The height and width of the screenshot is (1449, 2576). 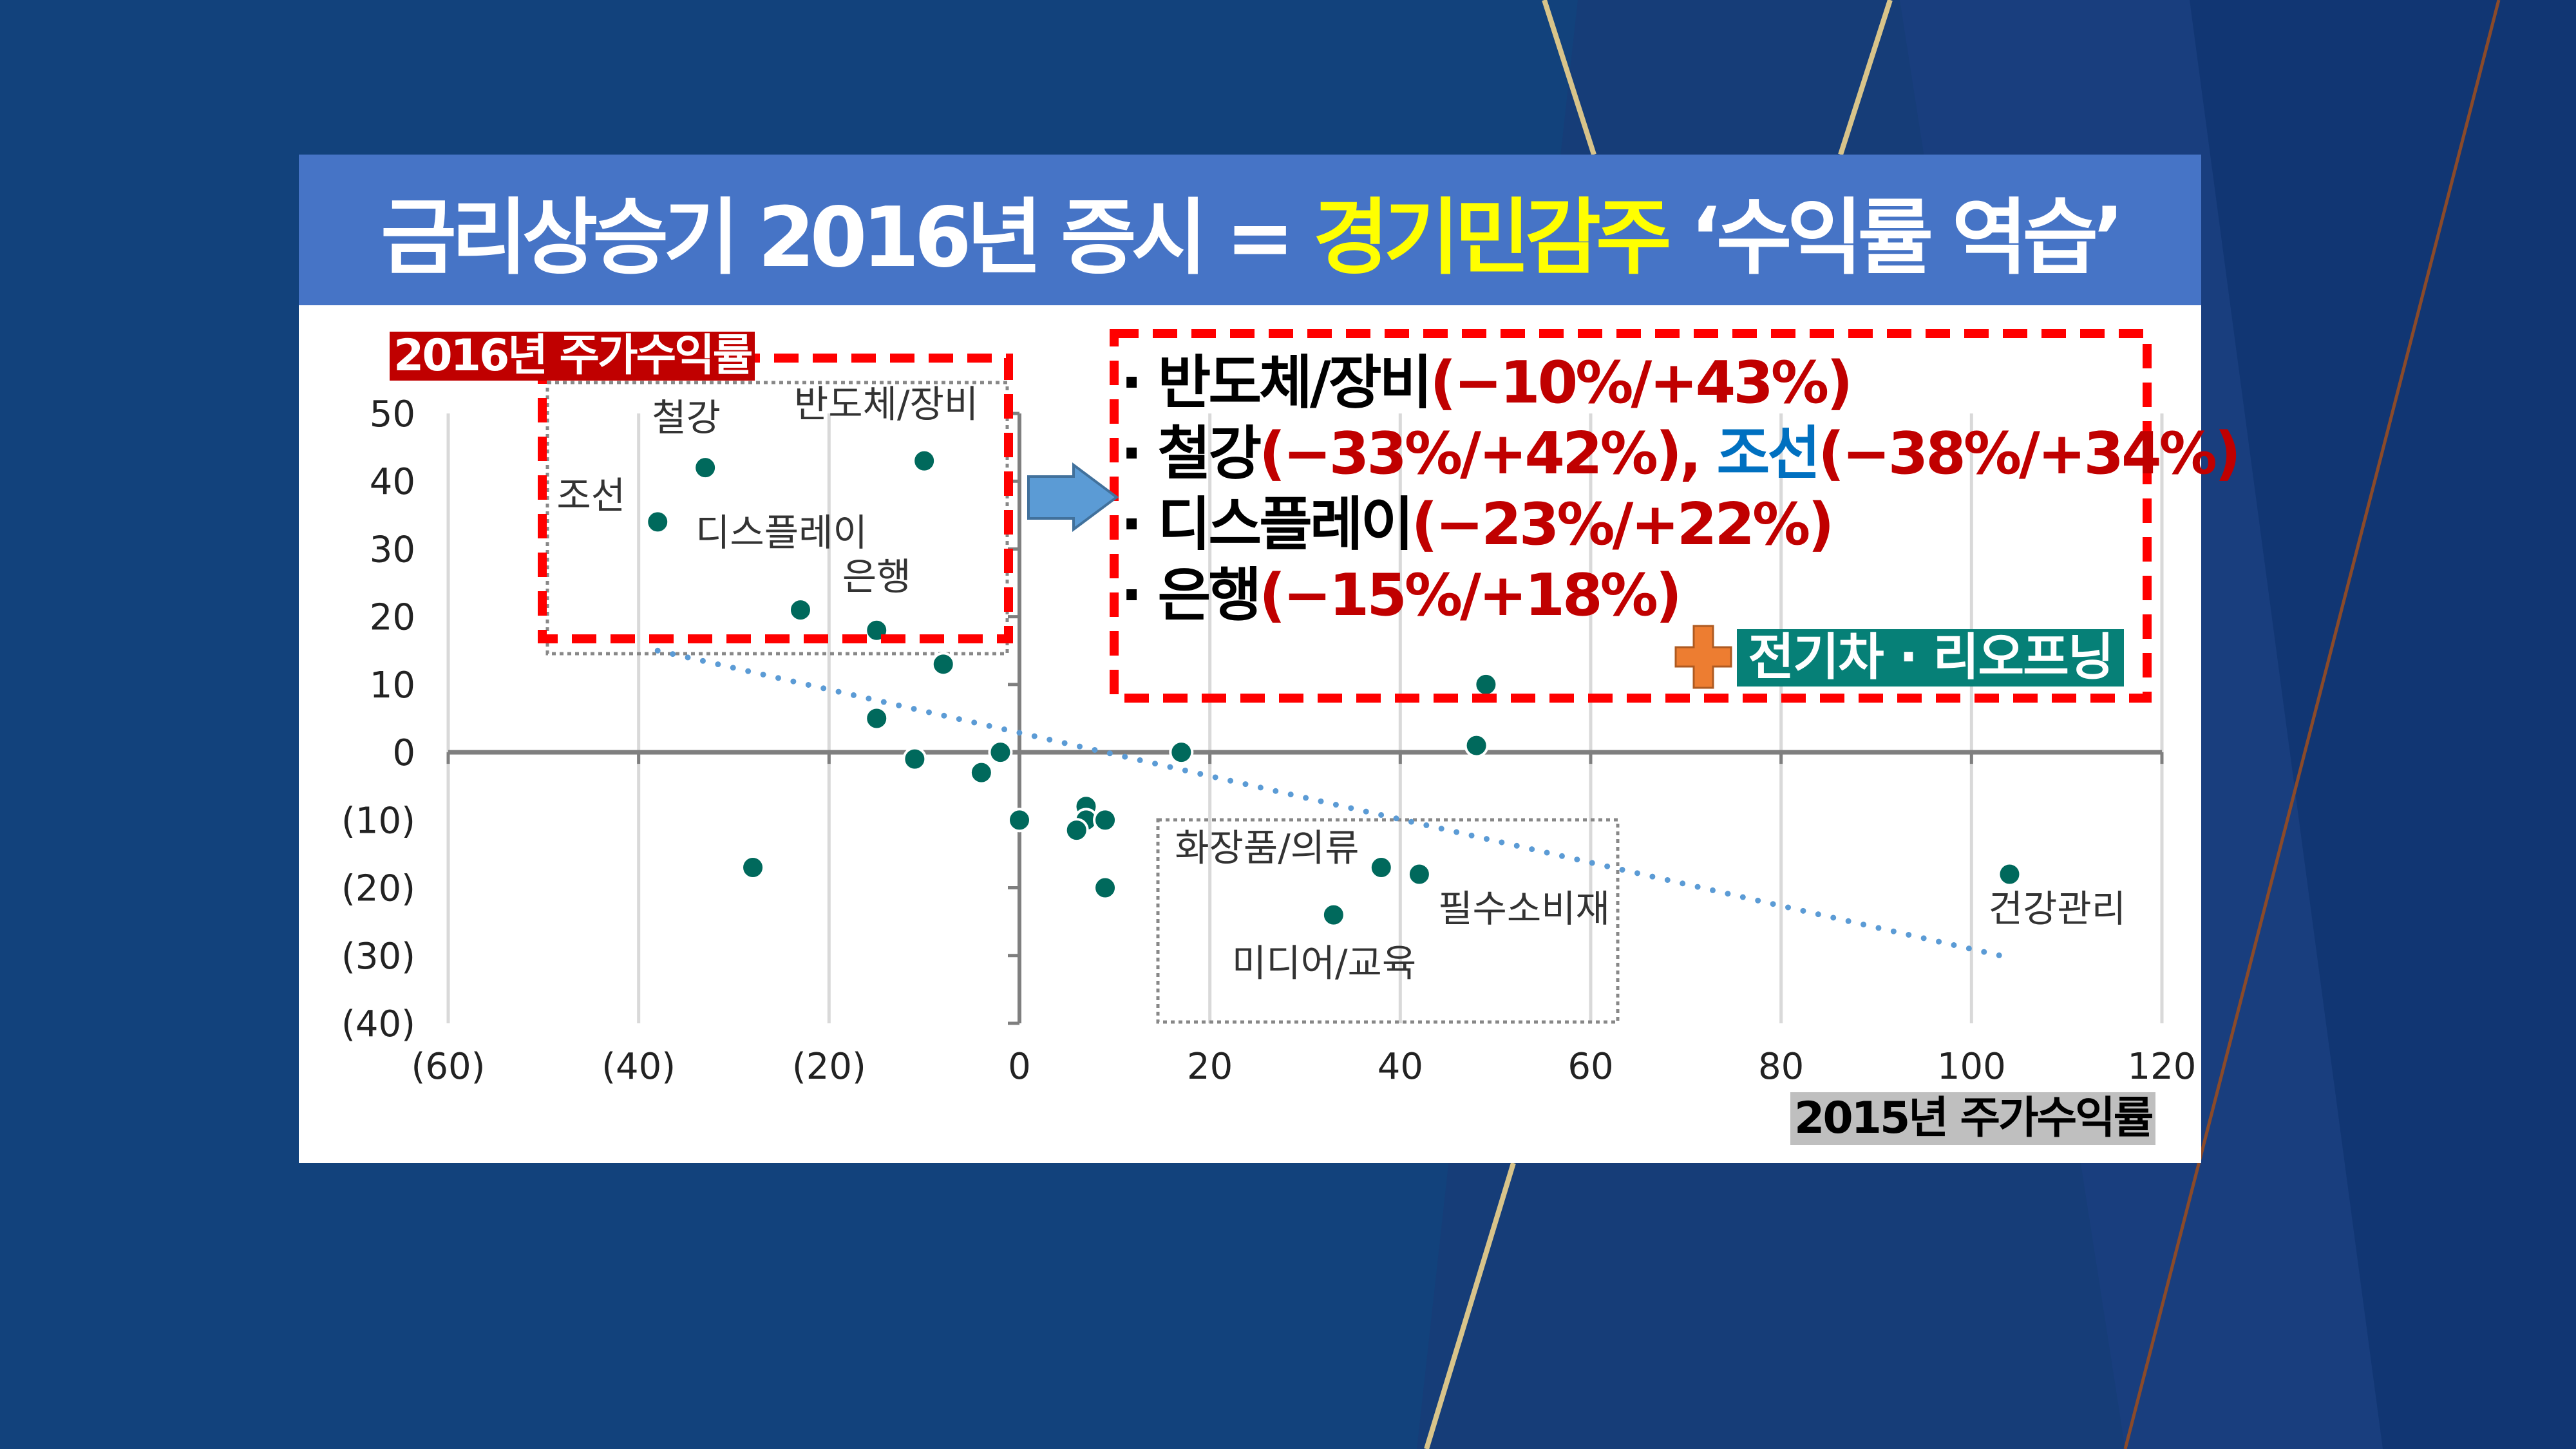 I want to click on x-tick-label: 40, so click(x=1401, y=1067).